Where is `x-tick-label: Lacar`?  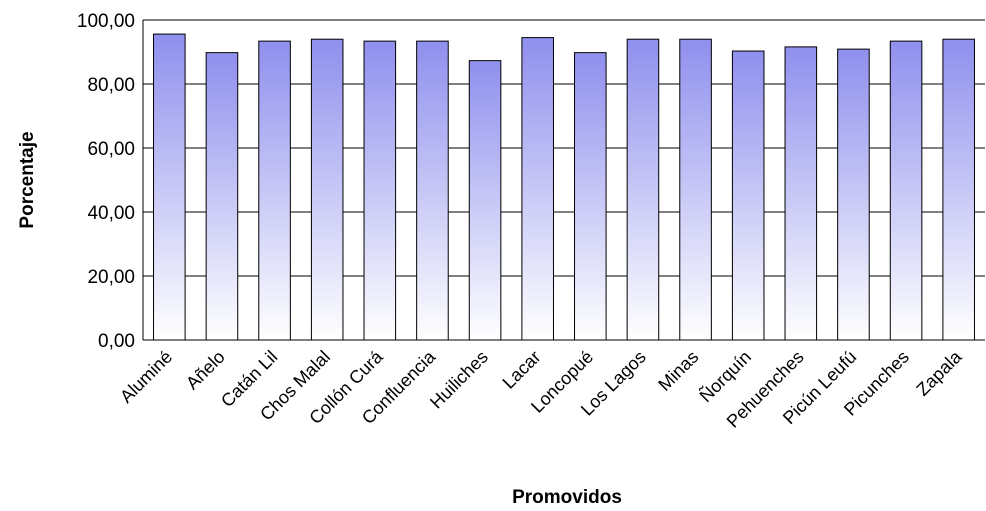 x-tick-label: Lacar is located at coordinates (522, 370).